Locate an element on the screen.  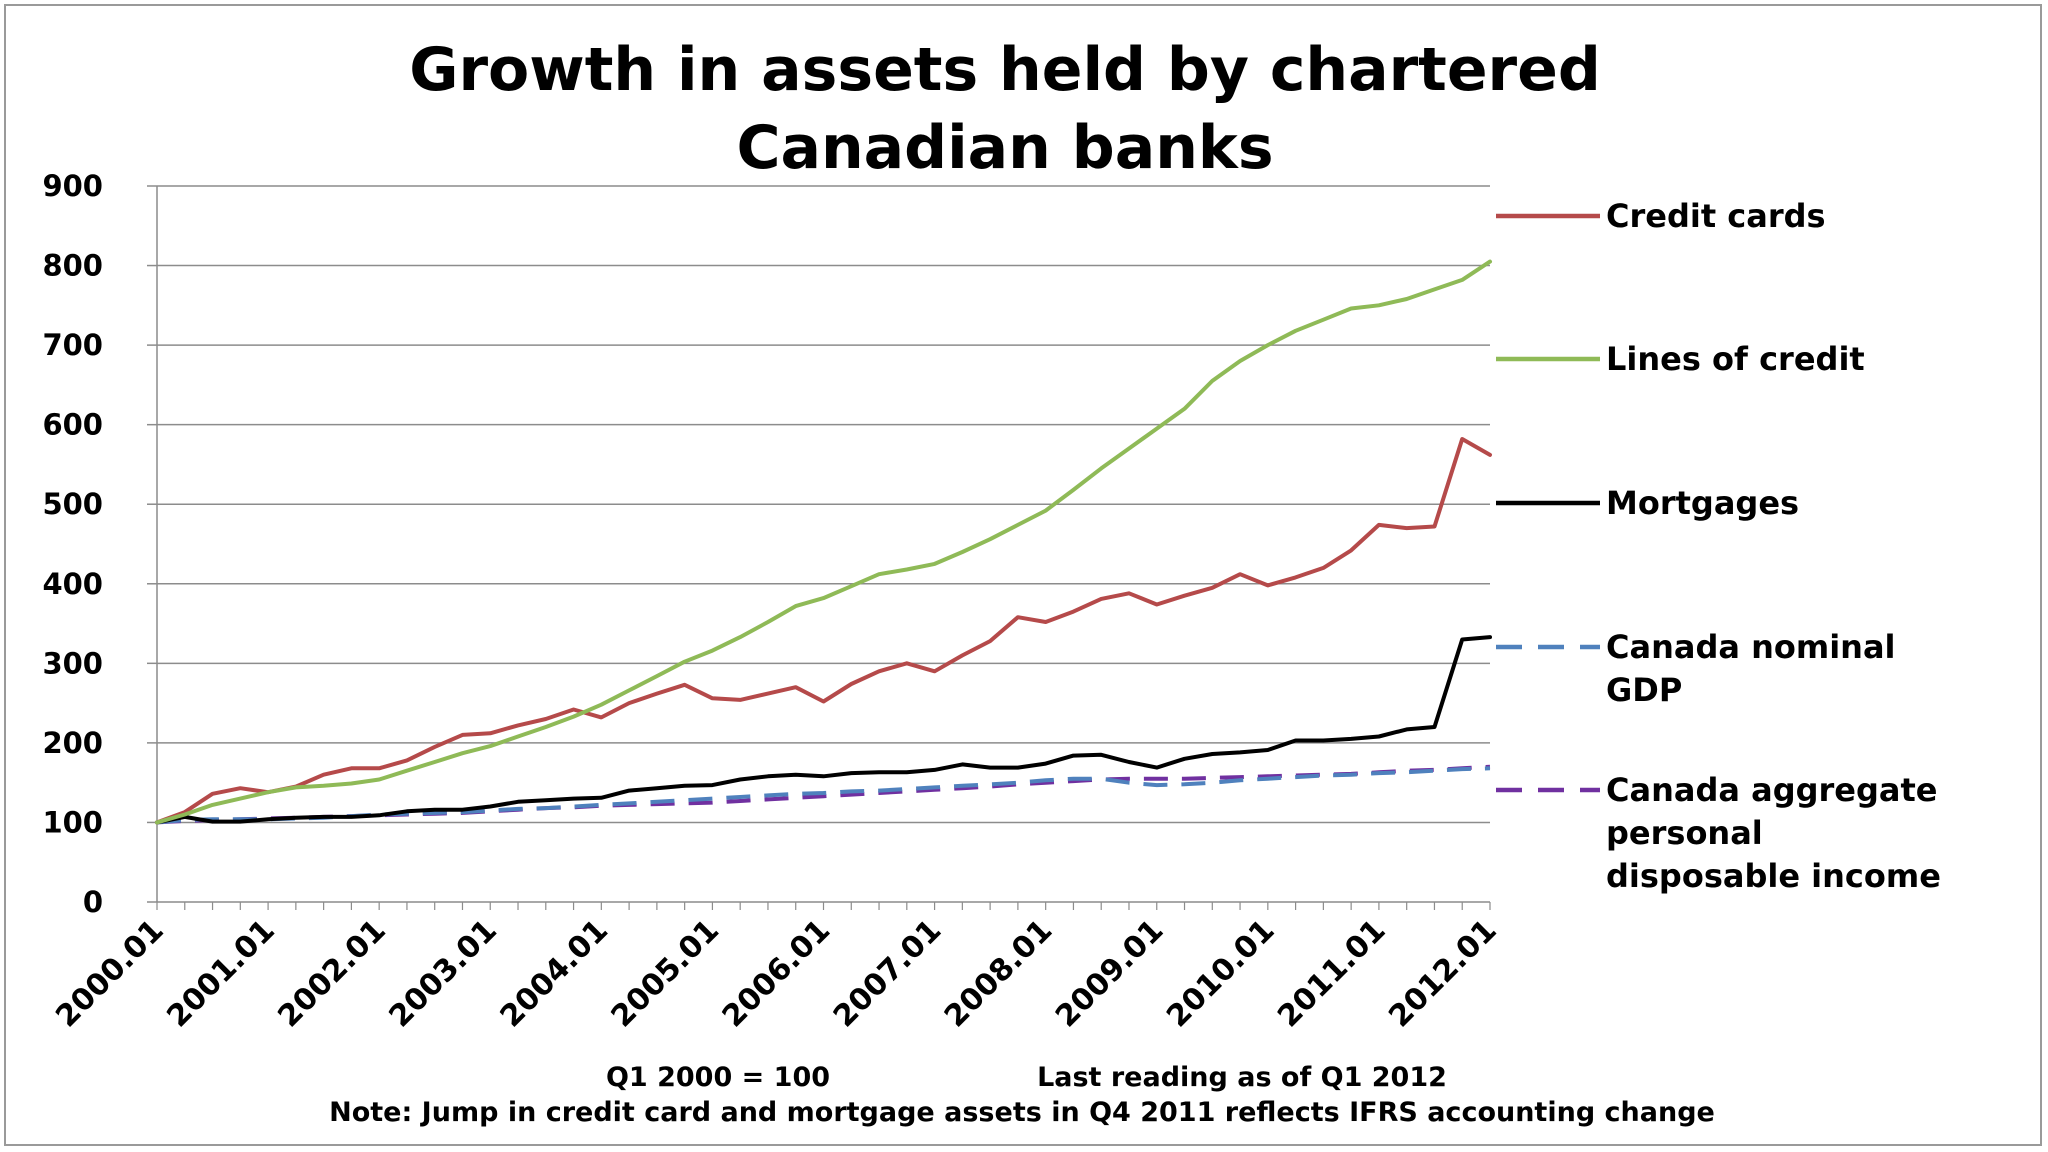
legend-label-3-1: GDP is located at coordinates (1644, 690).